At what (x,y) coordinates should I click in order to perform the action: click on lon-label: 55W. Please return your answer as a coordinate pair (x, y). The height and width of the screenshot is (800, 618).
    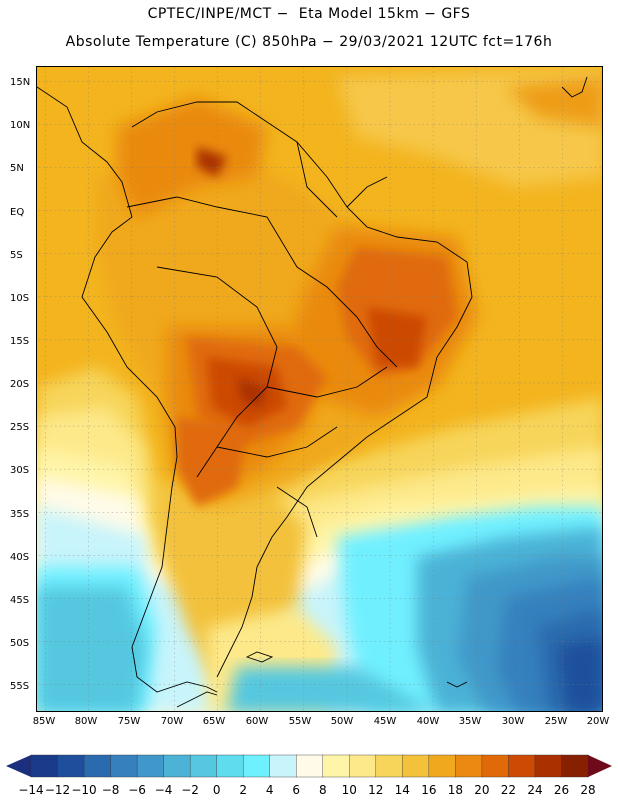
    Looking at the image, I should click on (300, 721).